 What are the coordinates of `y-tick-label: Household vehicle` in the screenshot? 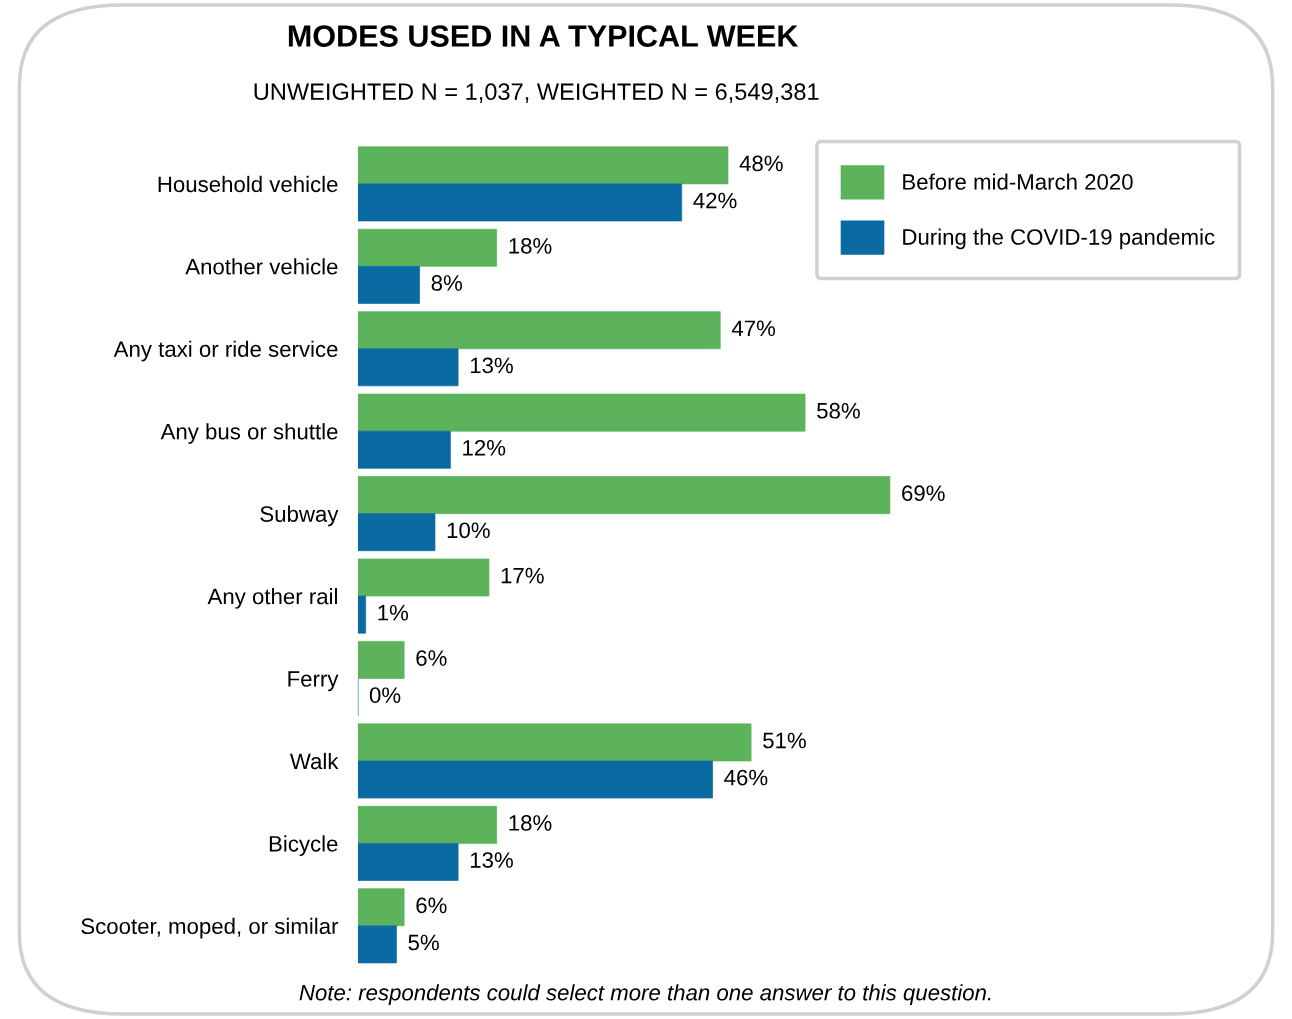 It's located at (248, 184).